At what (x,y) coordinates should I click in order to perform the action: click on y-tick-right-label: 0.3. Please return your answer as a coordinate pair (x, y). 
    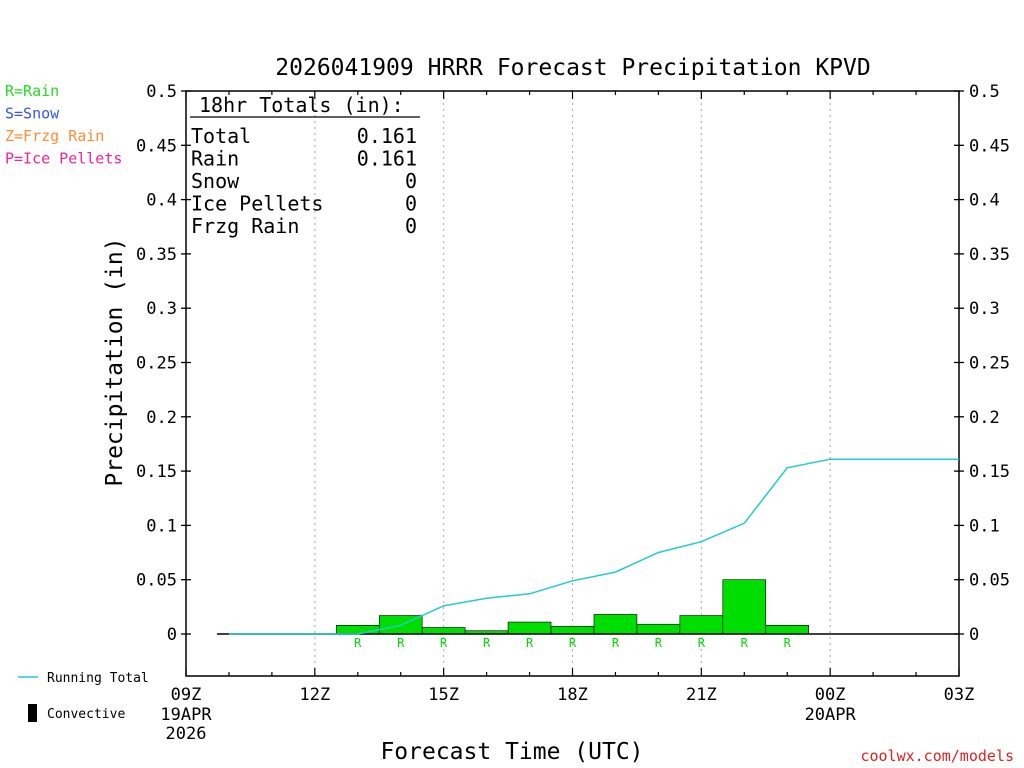
    Looking at the image, I should click on (984, 309).